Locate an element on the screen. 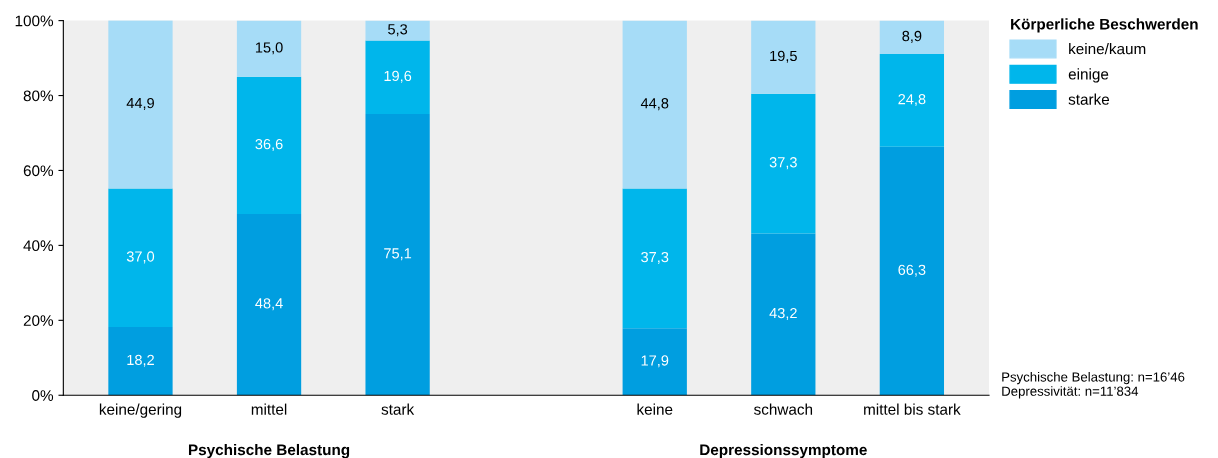 Image resolution: width=1218 pixels, height=458 pixels. x-tick-label: keine/gering is located at coordinates (140, 410).